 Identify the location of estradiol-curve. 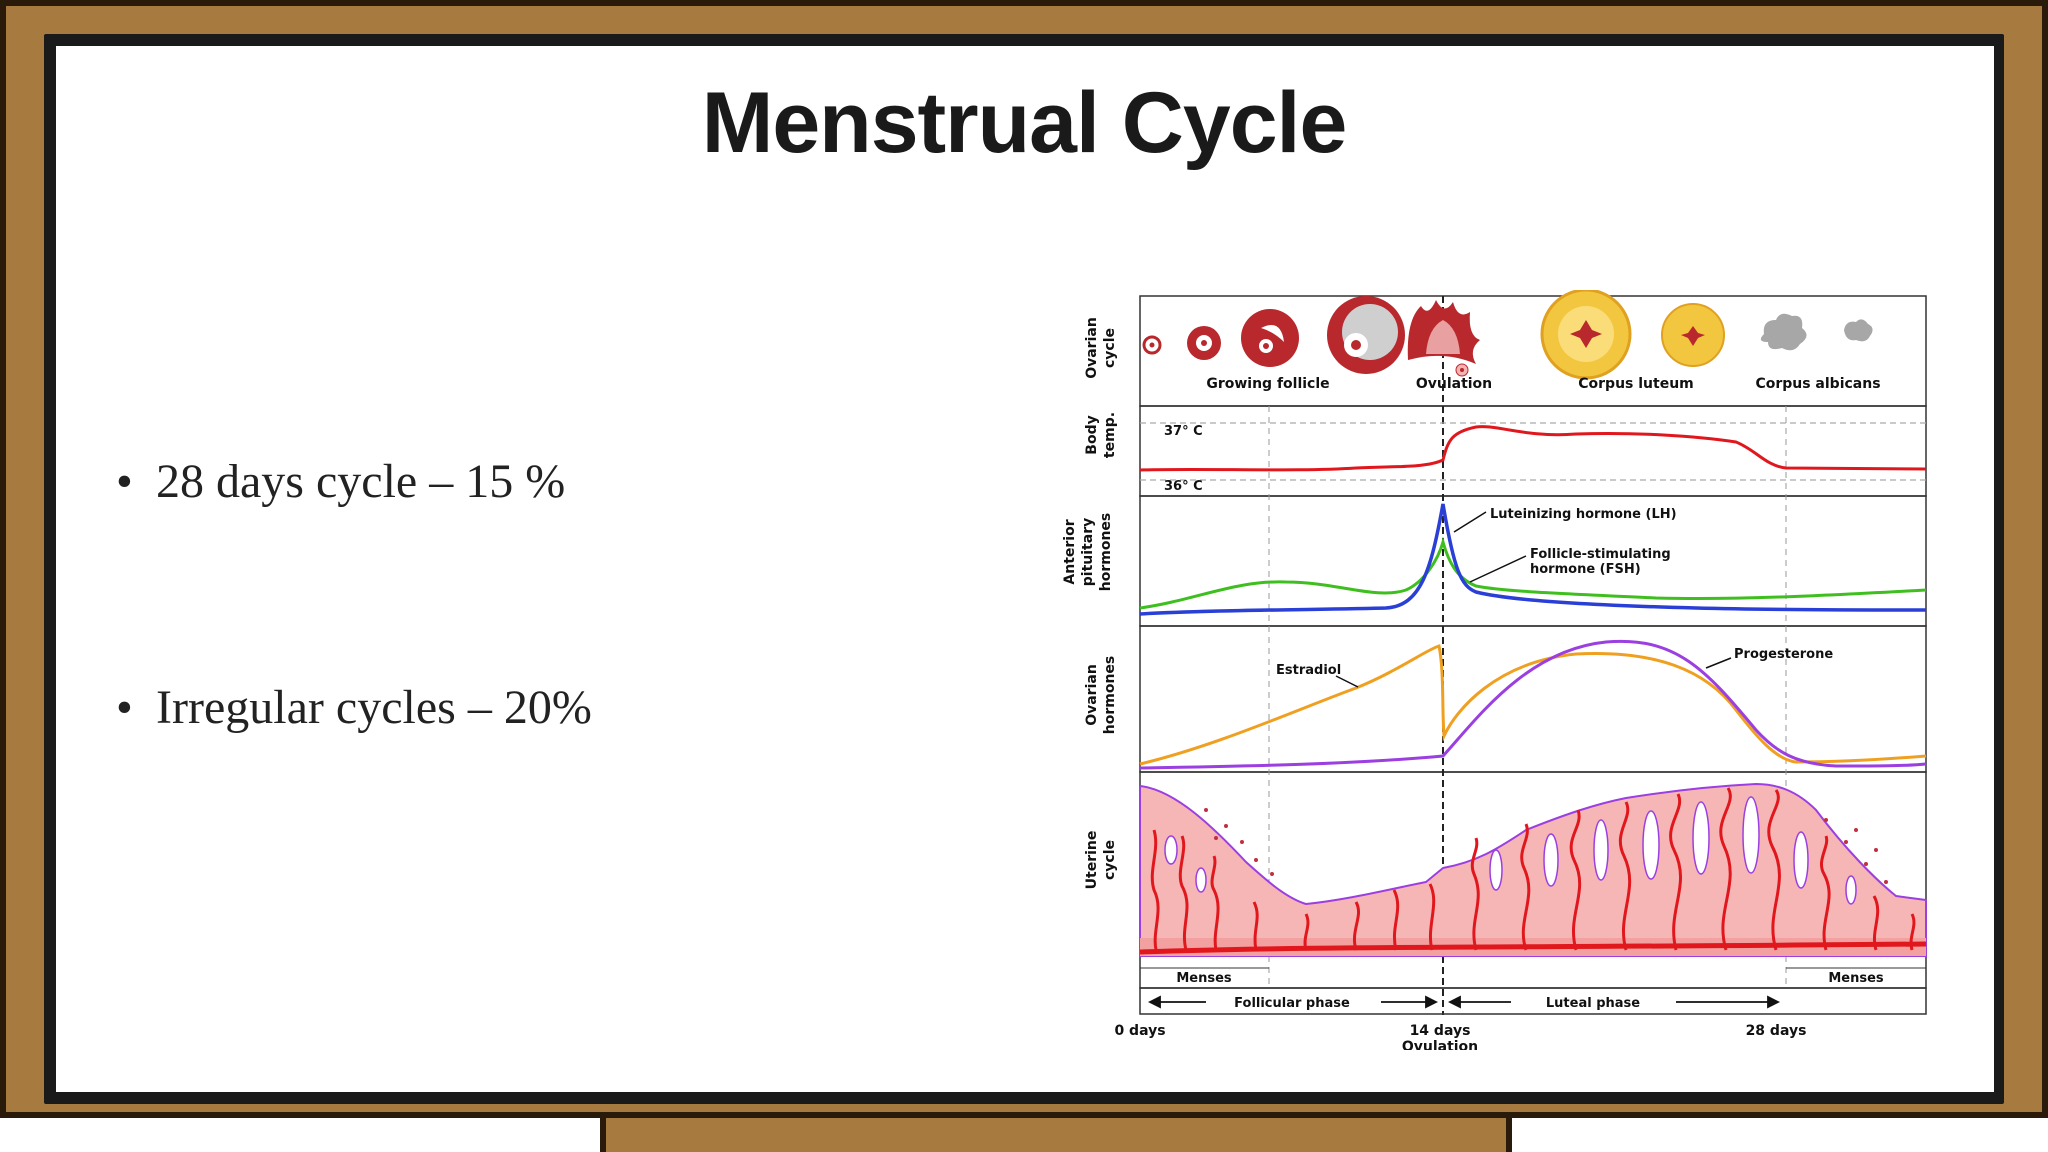
(1533, 705).